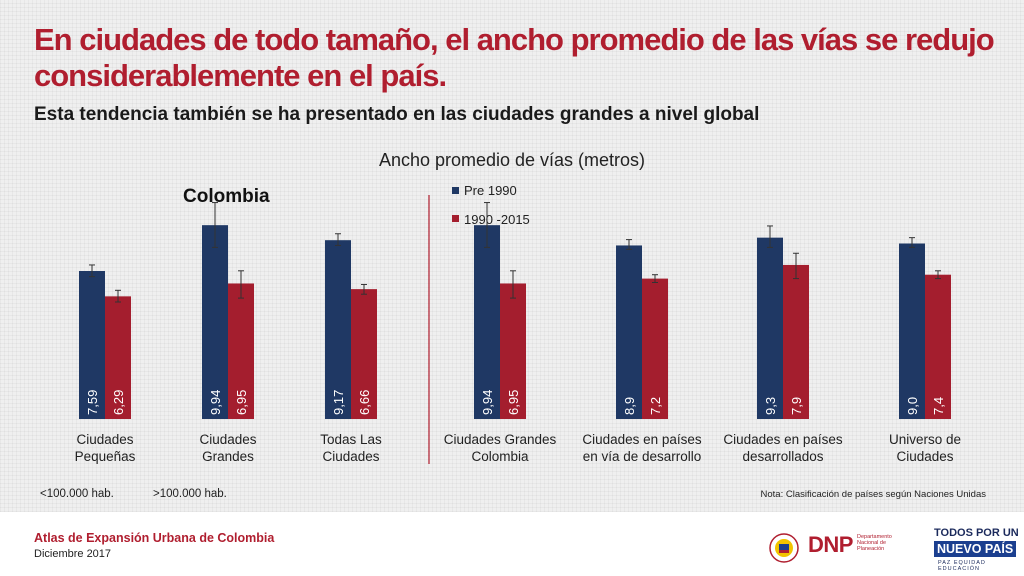  Describe the element at coordinates (784, 548) in the screenshot. I see `dnp-logo` at that location.